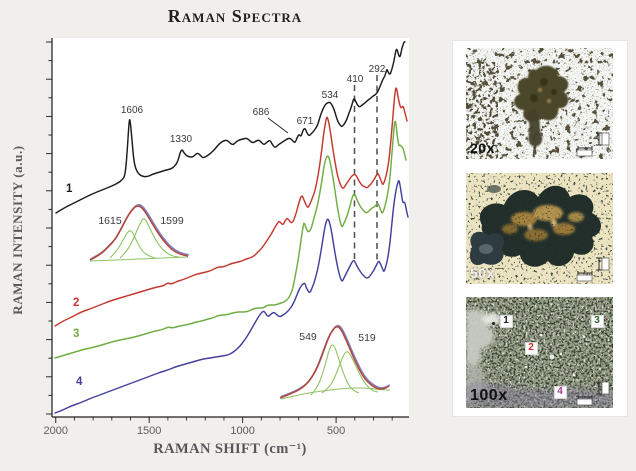 This screenshot has height=471, width=636. Describe the element at coordinates (308, 337) in the screenshot. I see `inset-peak-label: 549` at that location.